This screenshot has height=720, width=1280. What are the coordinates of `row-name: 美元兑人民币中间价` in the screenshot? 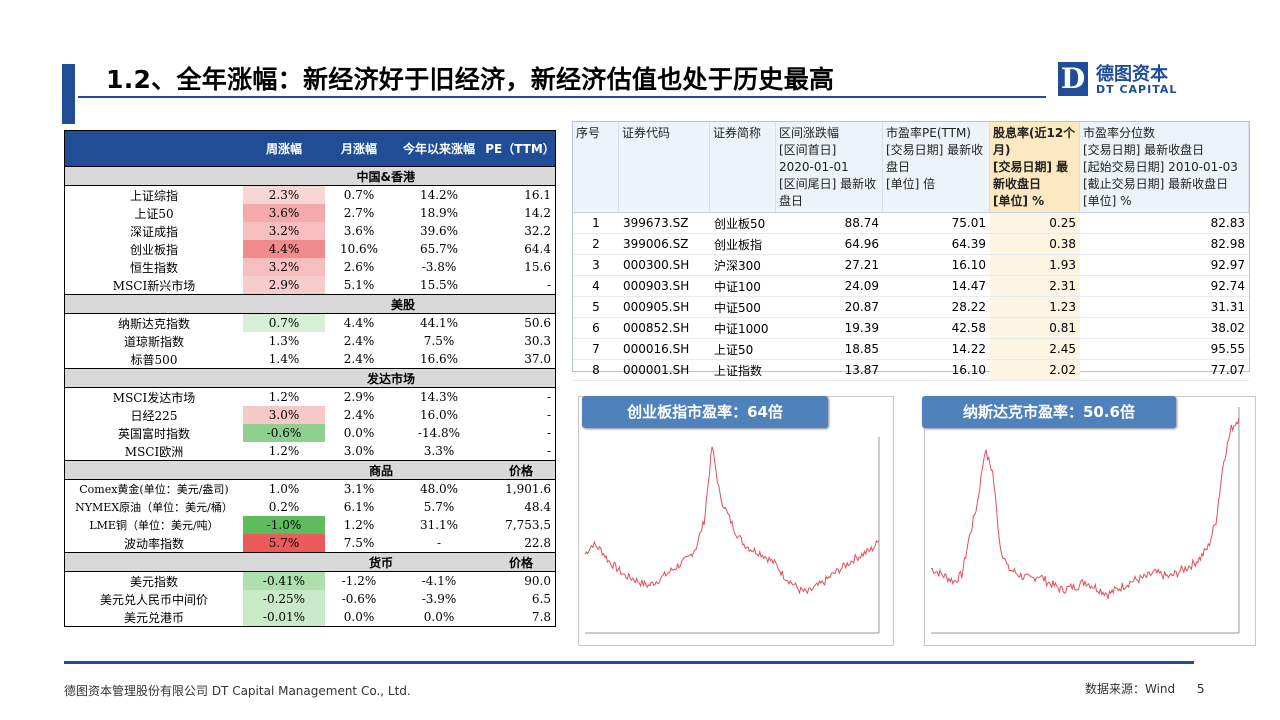 It's located at (153, 599).